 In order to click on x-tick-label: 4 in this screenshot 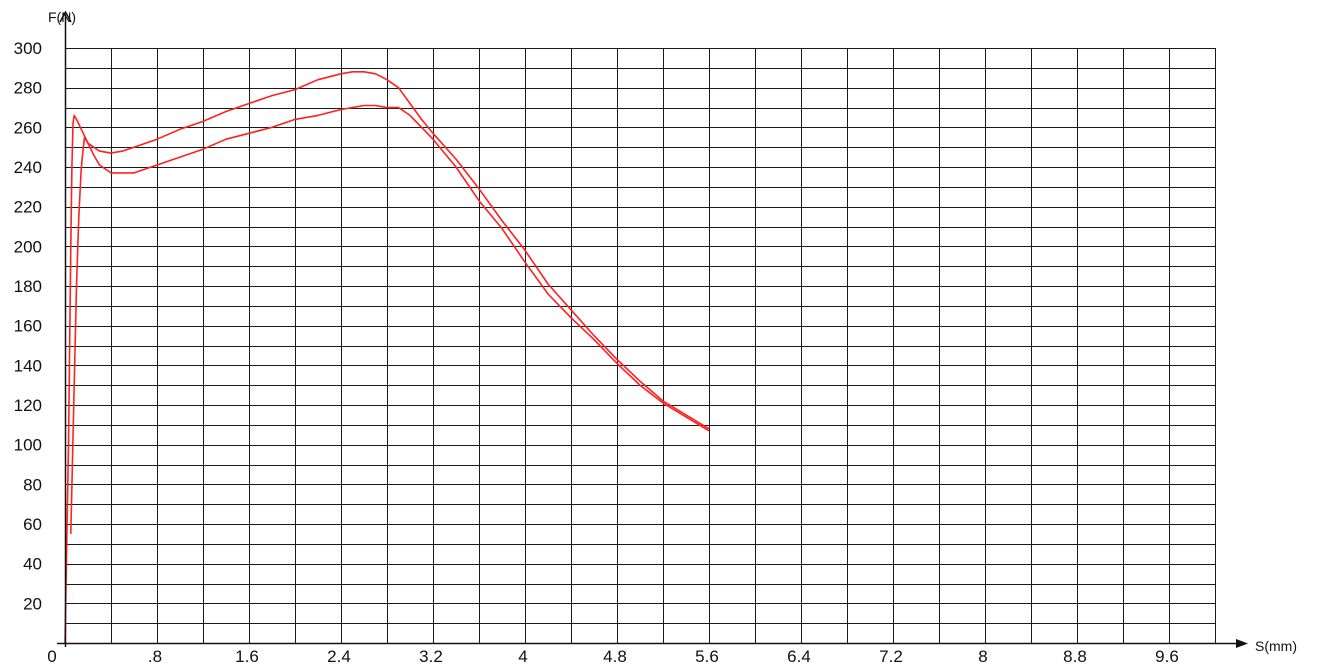, I will do `click(522, 656)`.